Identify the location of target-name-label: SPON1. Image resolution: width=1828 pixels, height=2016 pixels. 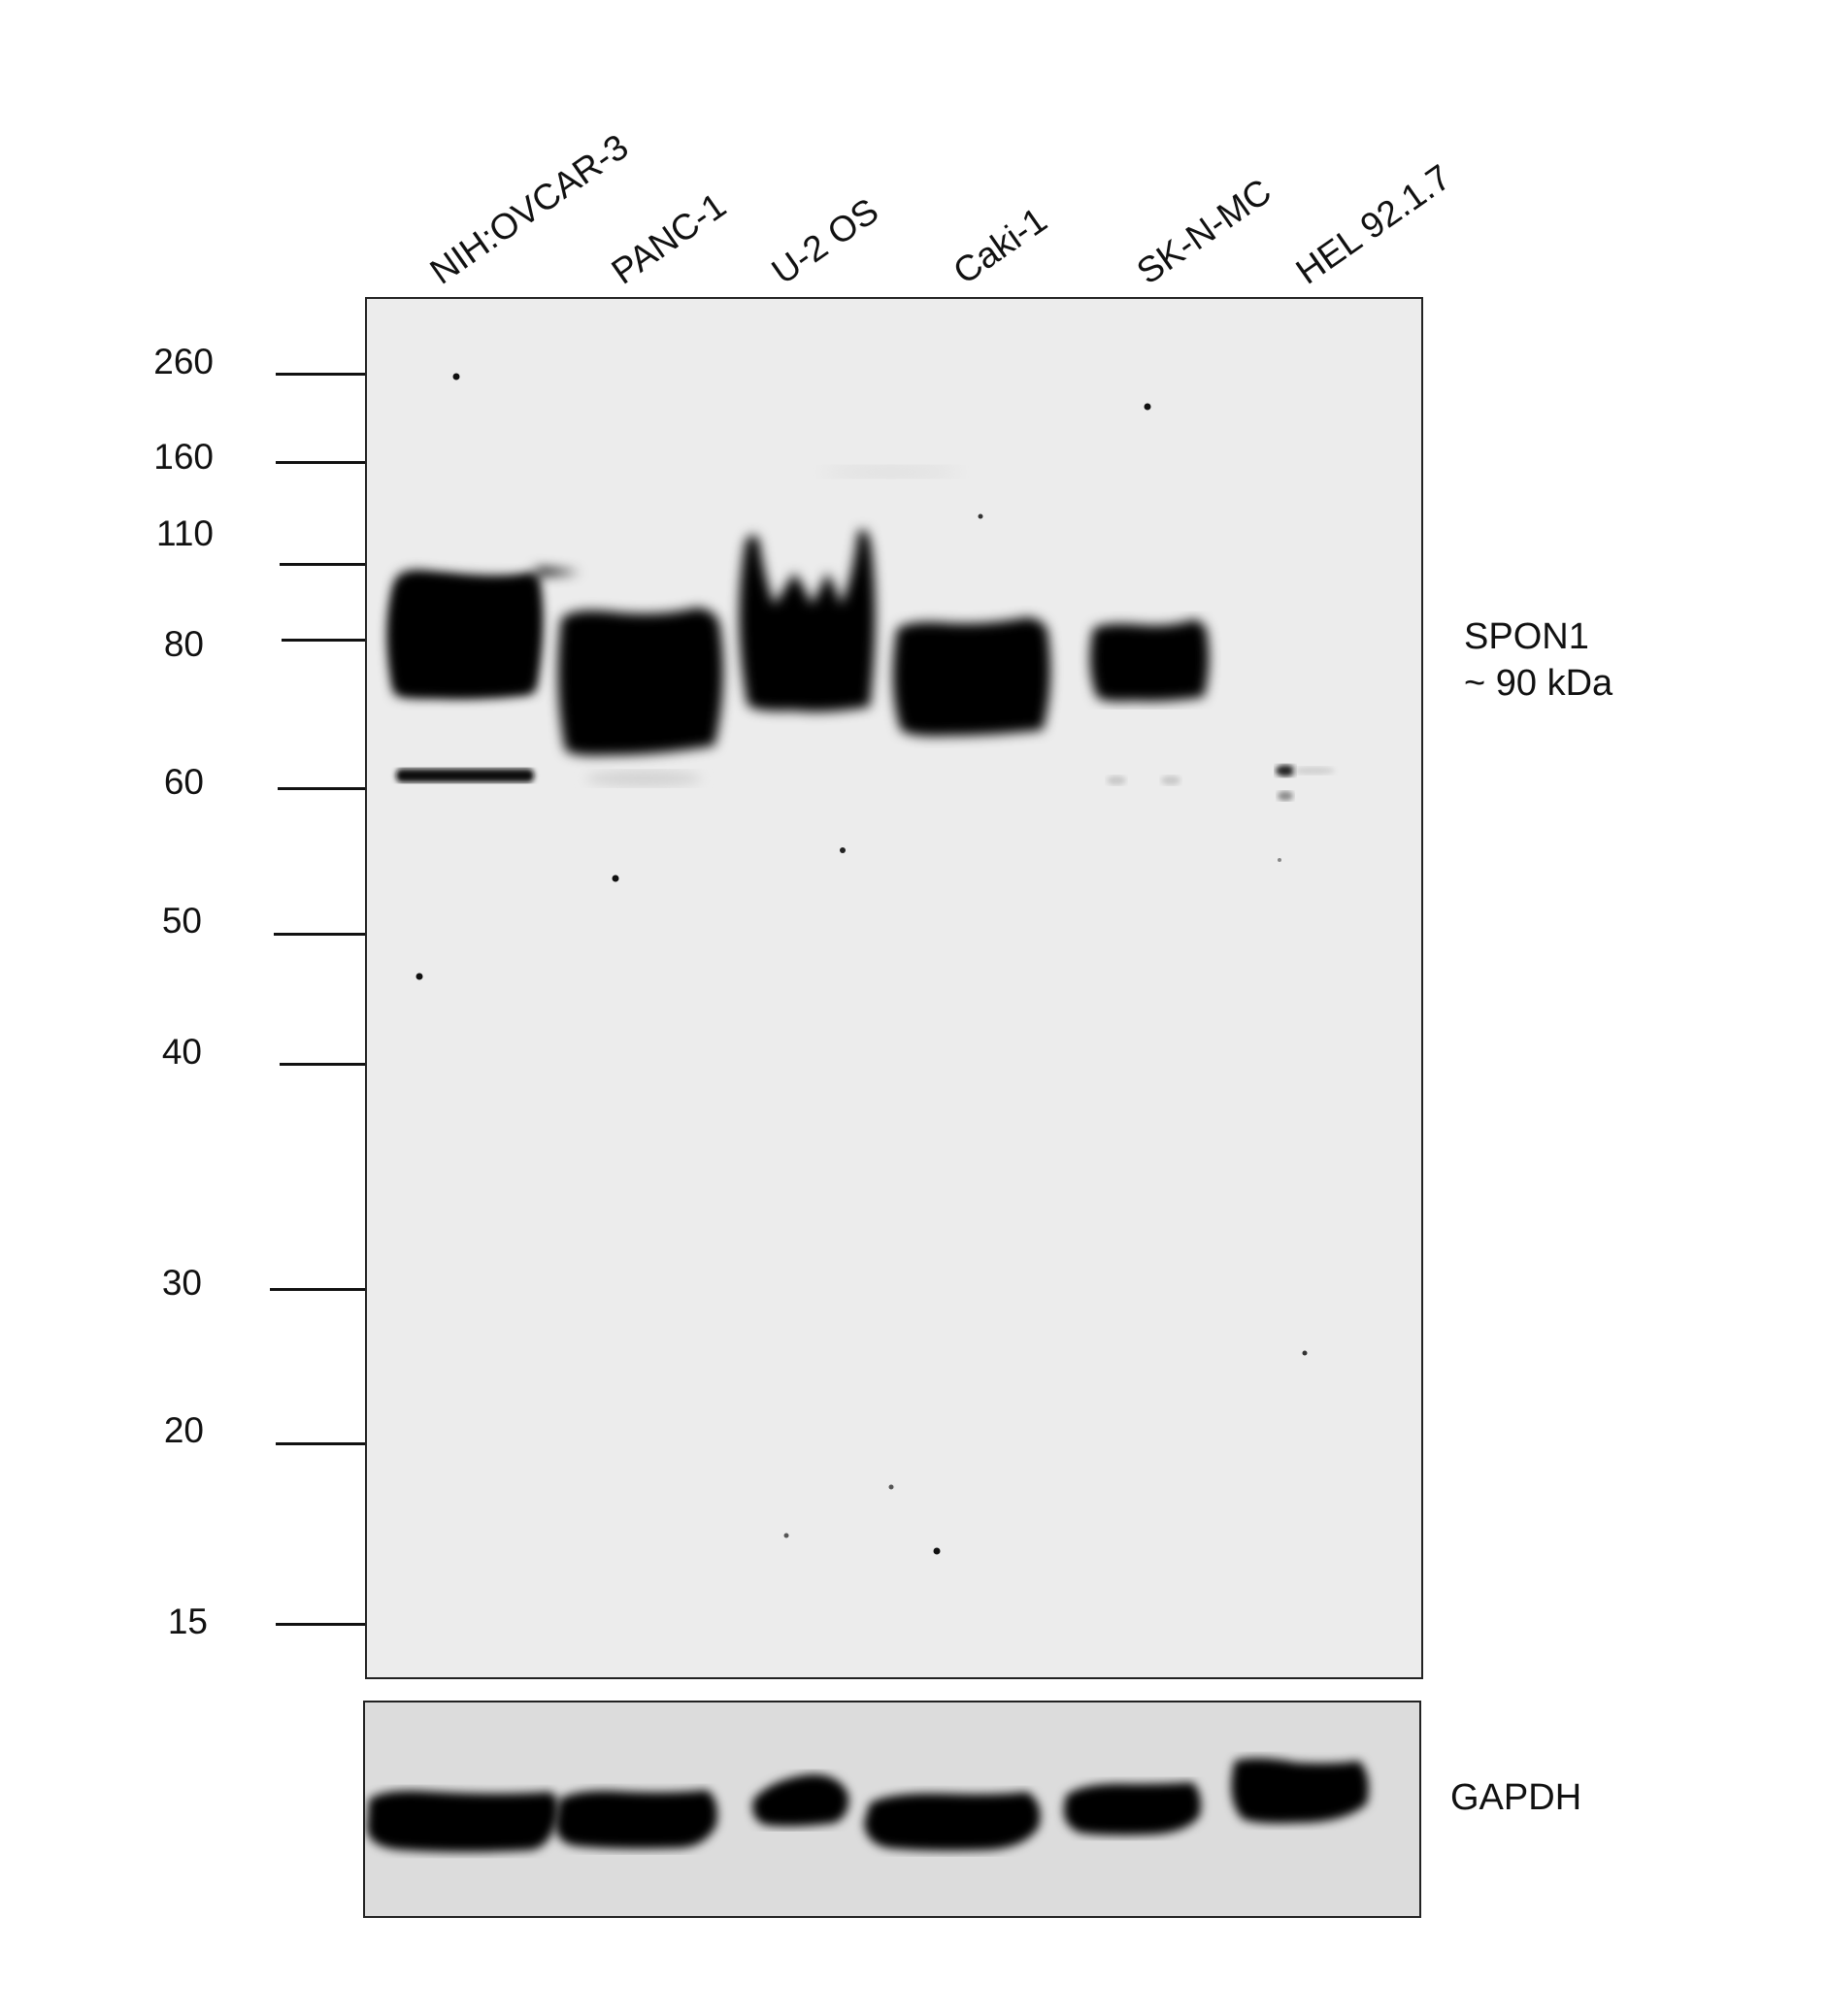
(1526, 636).